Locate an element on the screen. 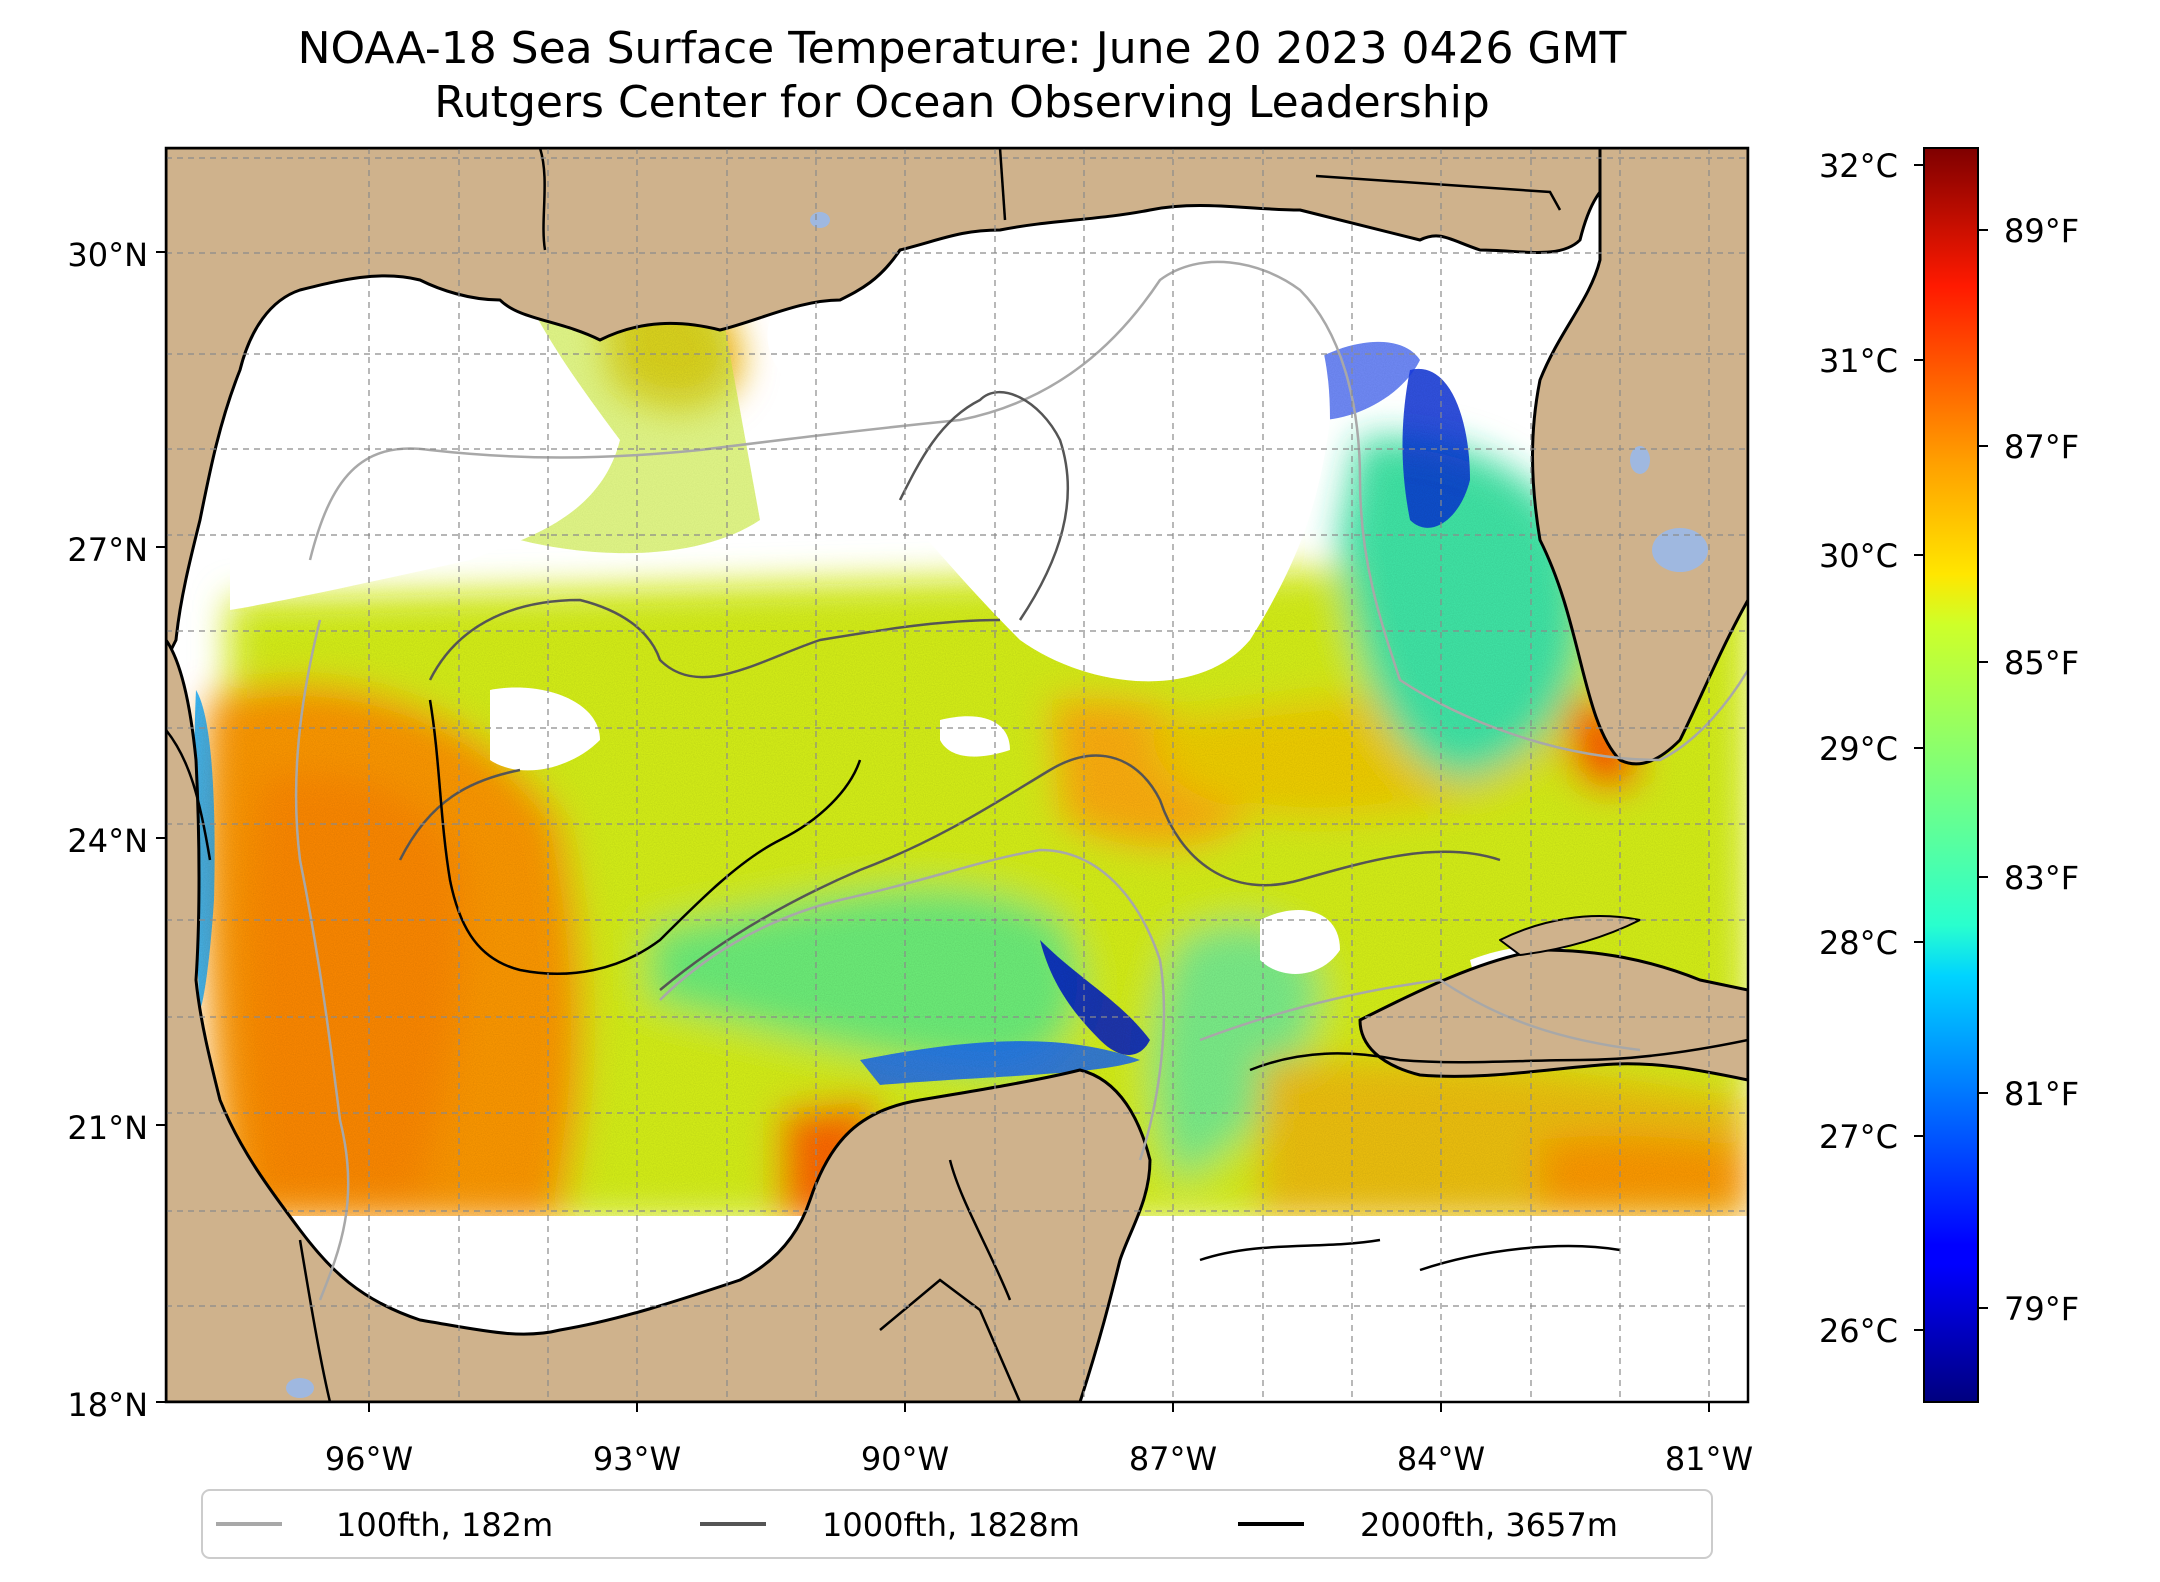  c-label-32: 32°C is located at coordinates (1858, 166).